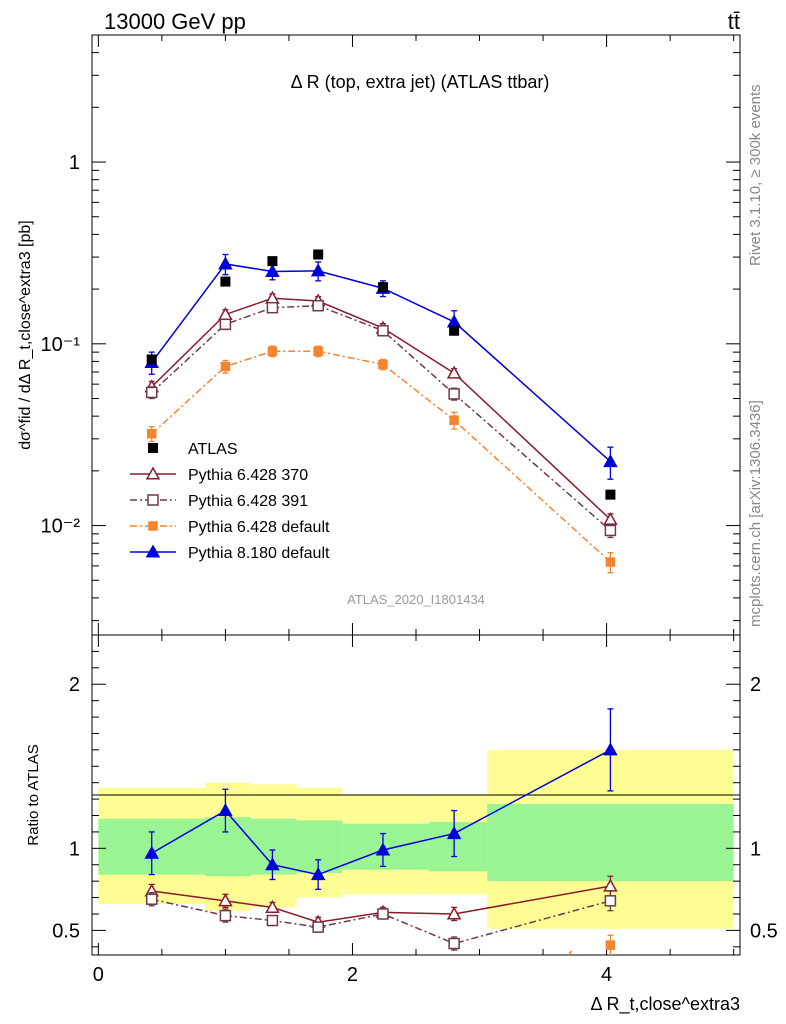  Describe the element at coordinates (352, 975) in the screenshot. I see `x-tick-label: 2` at that location.